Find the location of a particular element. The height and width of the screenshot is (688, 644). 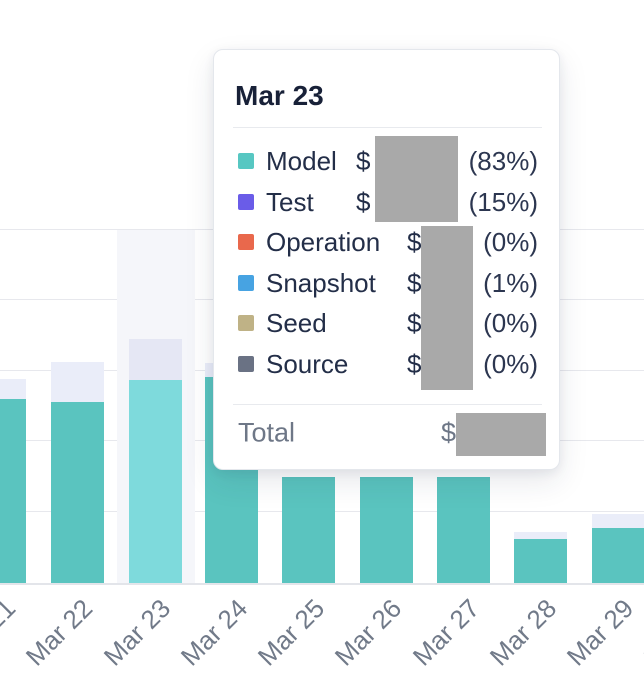

series-label: Snapshot is located at coordinates (321, 282).